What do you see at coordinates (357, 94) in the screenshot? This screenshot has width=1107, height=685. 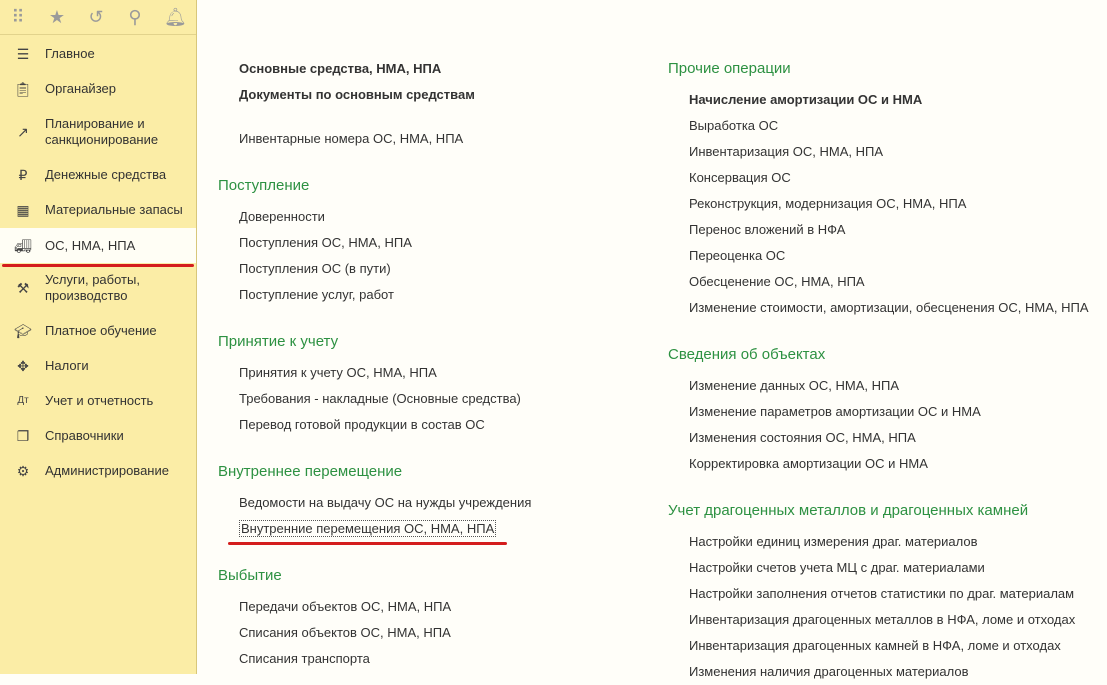 I see `link-documents-os: Документы по основным средствам` at bounding box center [357, 94].